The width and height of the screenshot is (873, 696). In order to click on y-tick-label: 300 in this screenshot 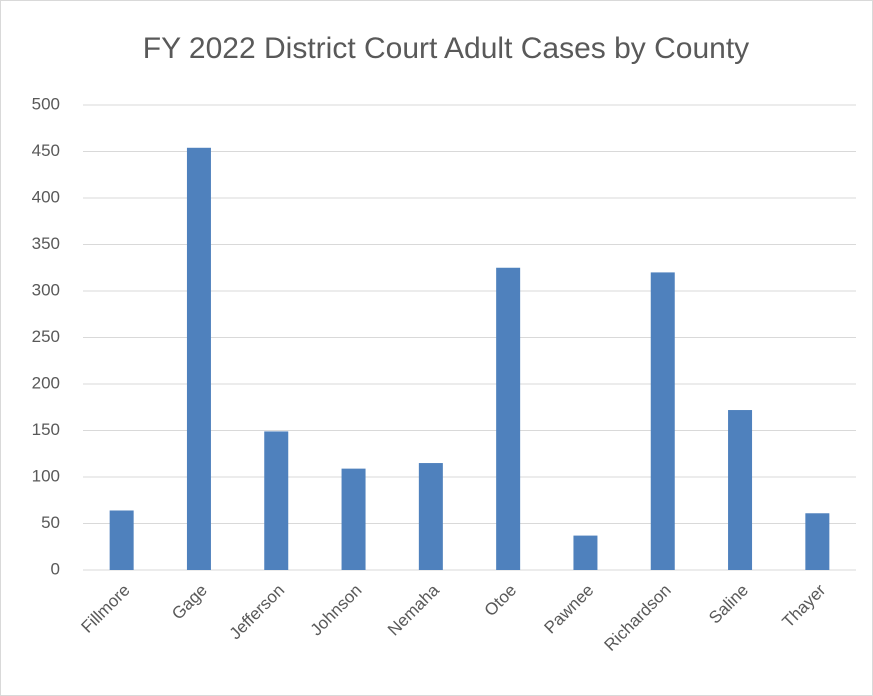, I will do `click(46, 289)`.